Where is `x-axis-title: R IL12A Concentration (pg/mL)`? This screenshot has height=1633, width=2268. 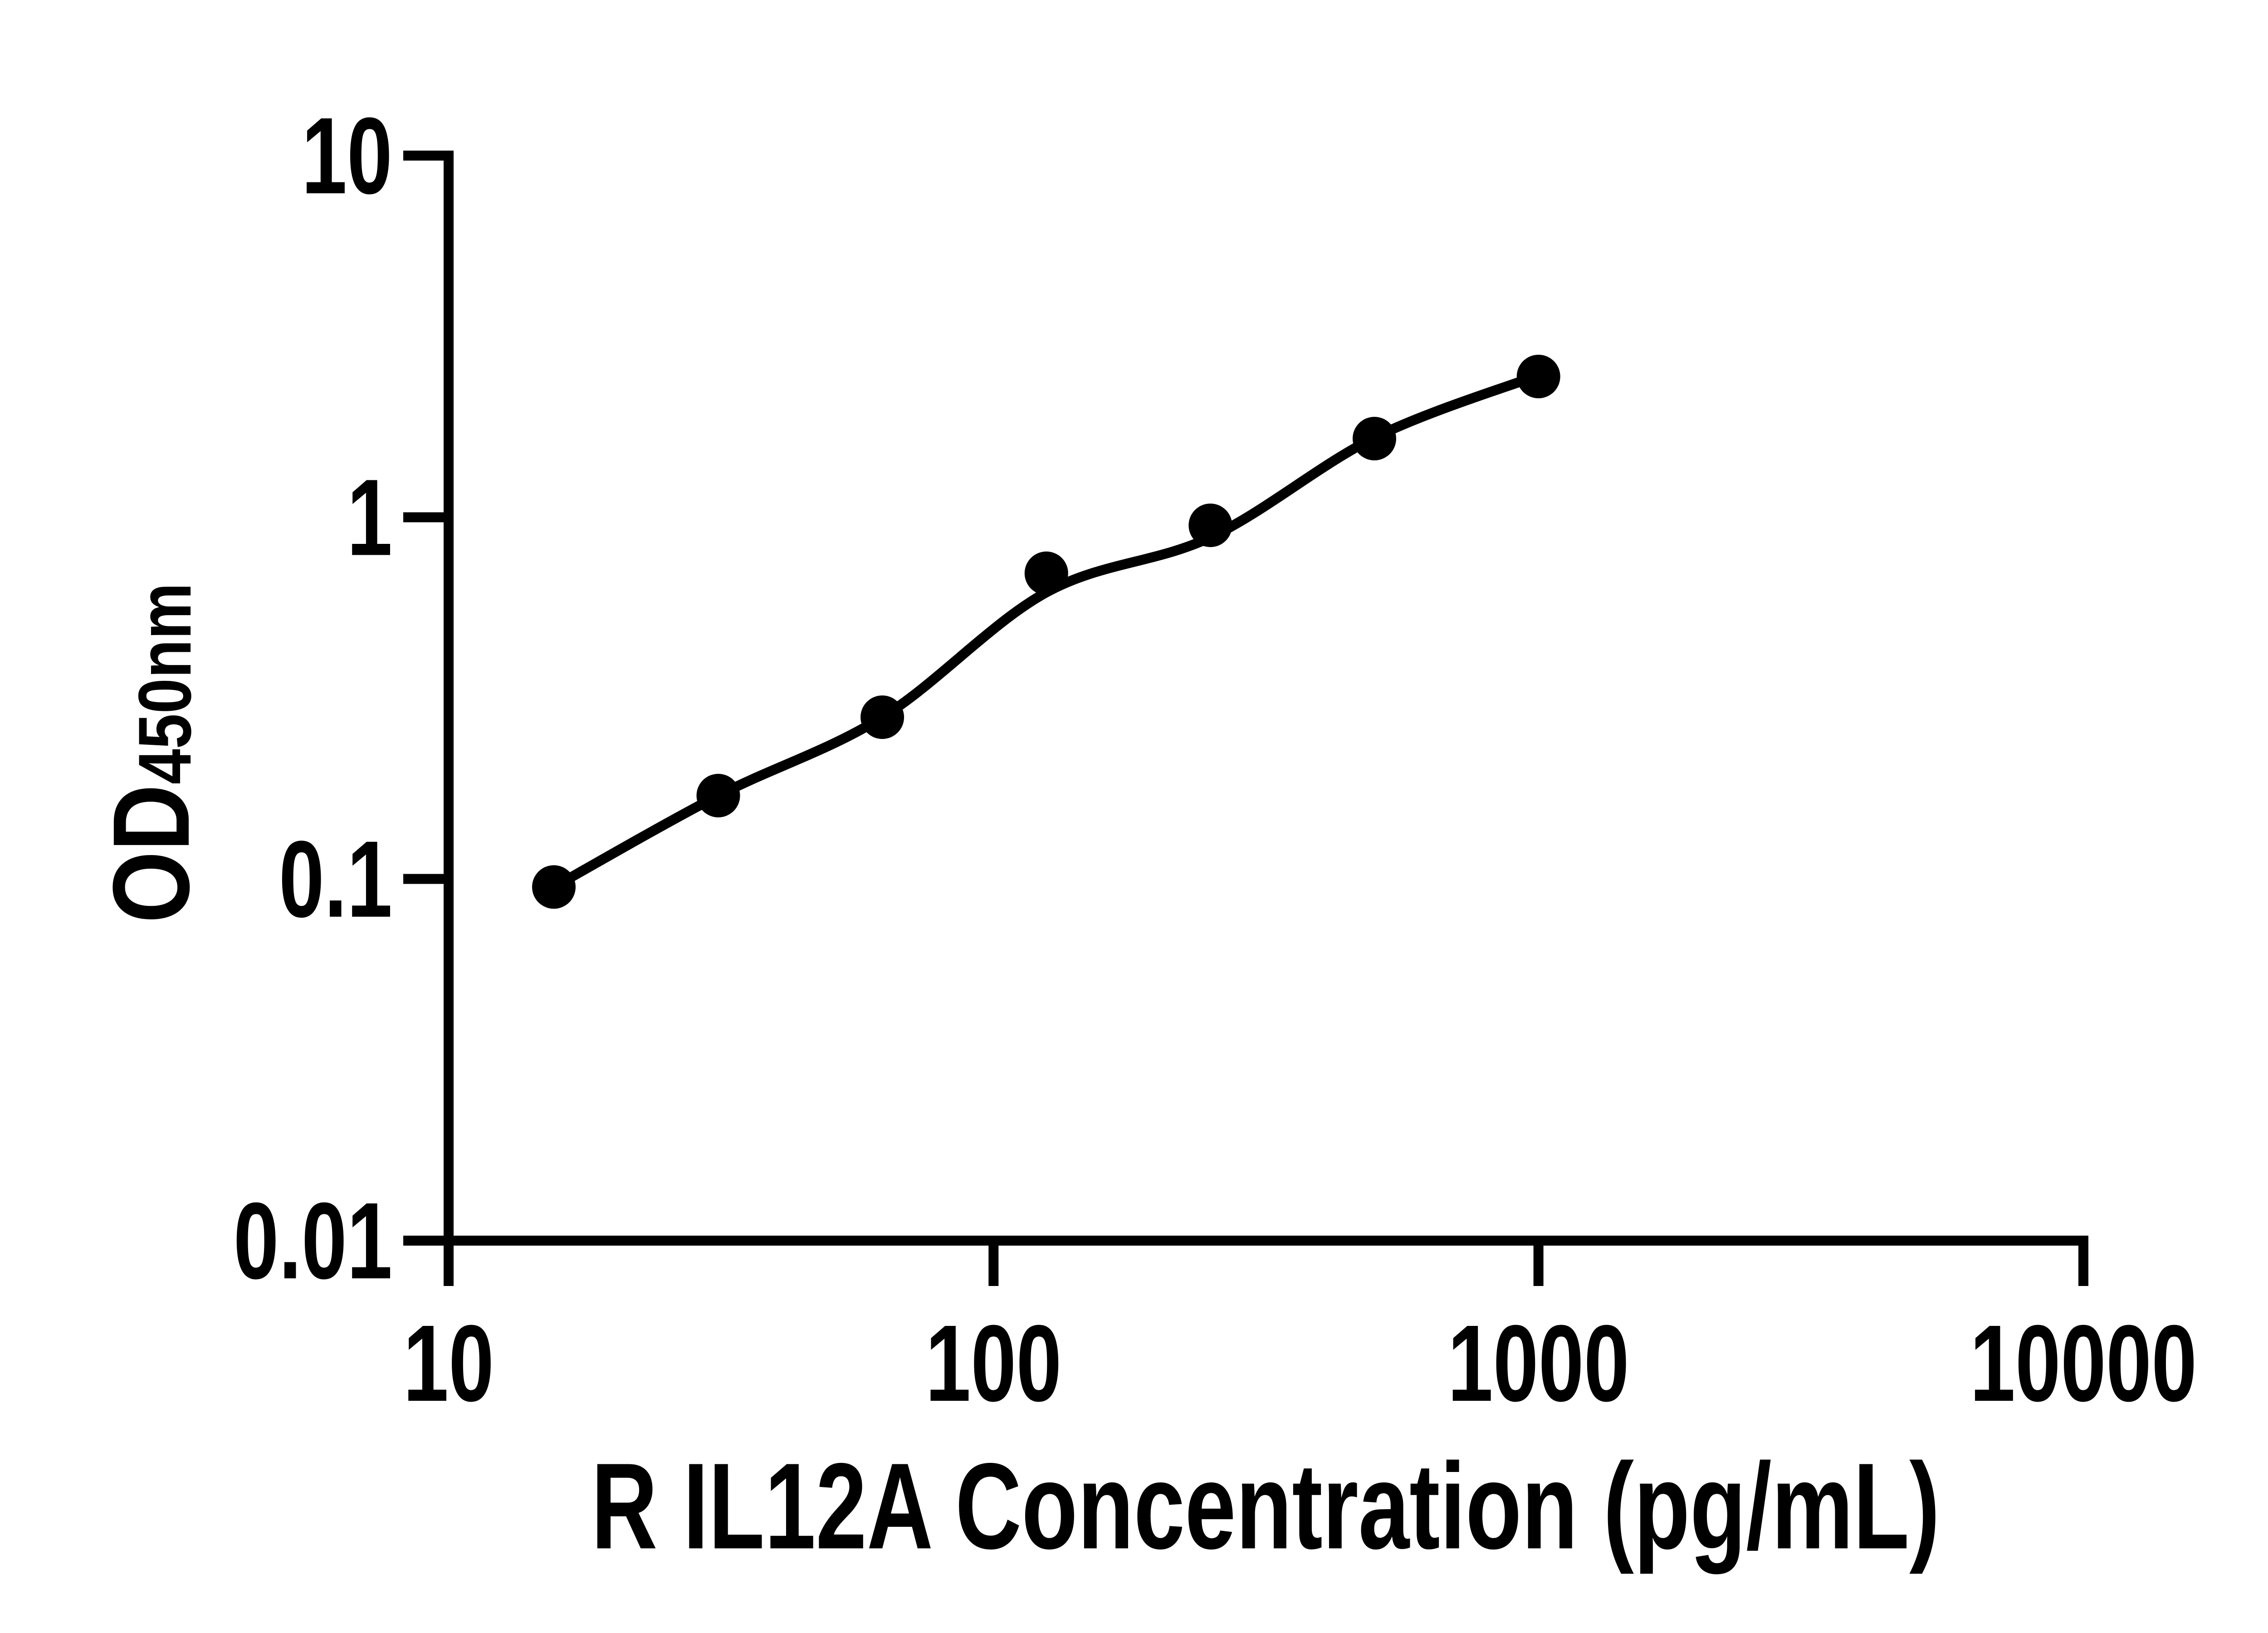 x-axis-title: R IL12A Concentration (pg/mL) is located at coordinates (1265, 1505).